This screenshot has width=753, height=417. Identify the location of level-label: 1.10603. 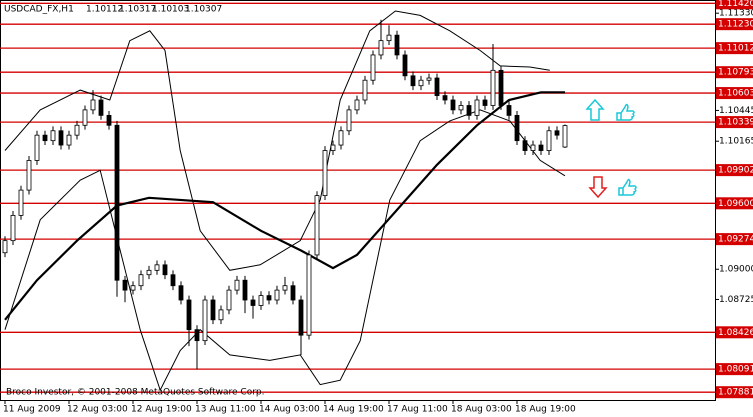
(735, 94).